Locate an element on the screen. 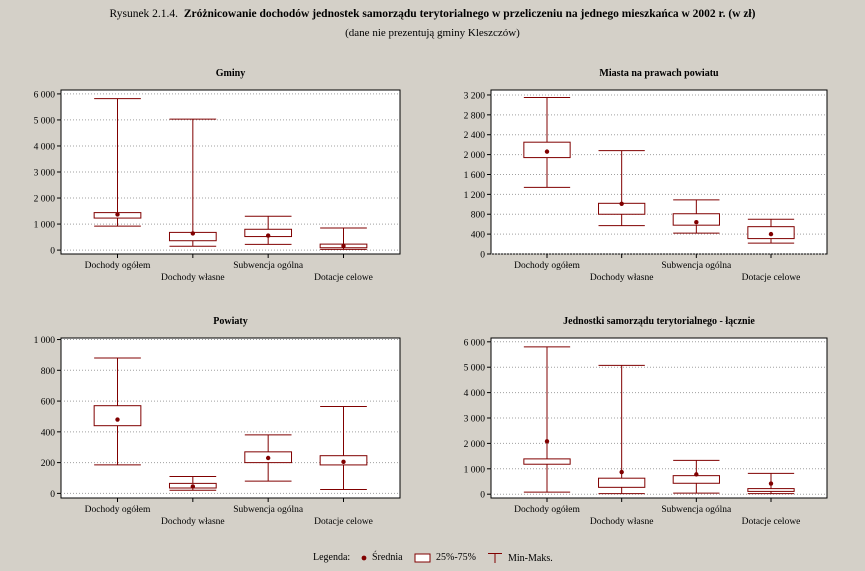 This screenshot has height=571, width=865. y-tick-label: 600 is located at coordinates (48, 403).